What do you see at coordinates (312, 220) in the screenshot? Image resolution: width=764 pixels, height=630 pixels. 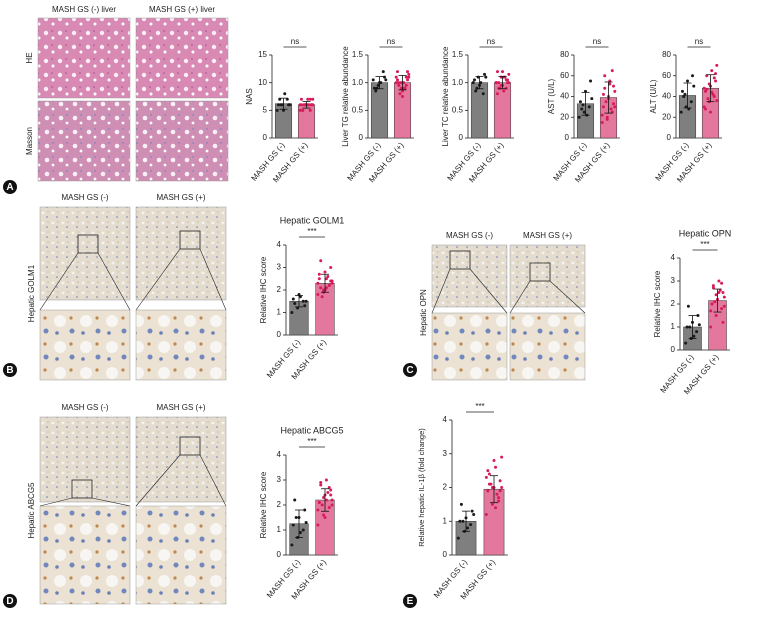 I see `chart-title: Hepatic GOLM1` at bounding box center [312, 220].